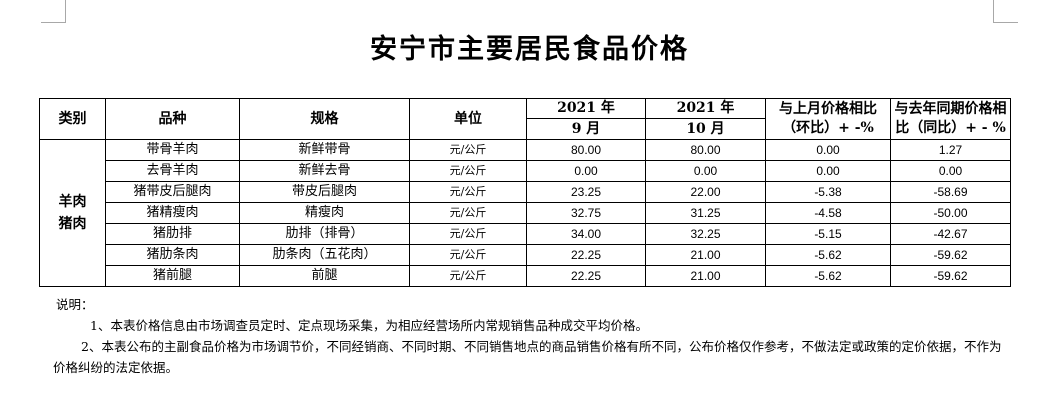  Describe the element at coordinates (324, 150) in the screenshot. I see `spec-cell: 新鲜带骨` at that location.